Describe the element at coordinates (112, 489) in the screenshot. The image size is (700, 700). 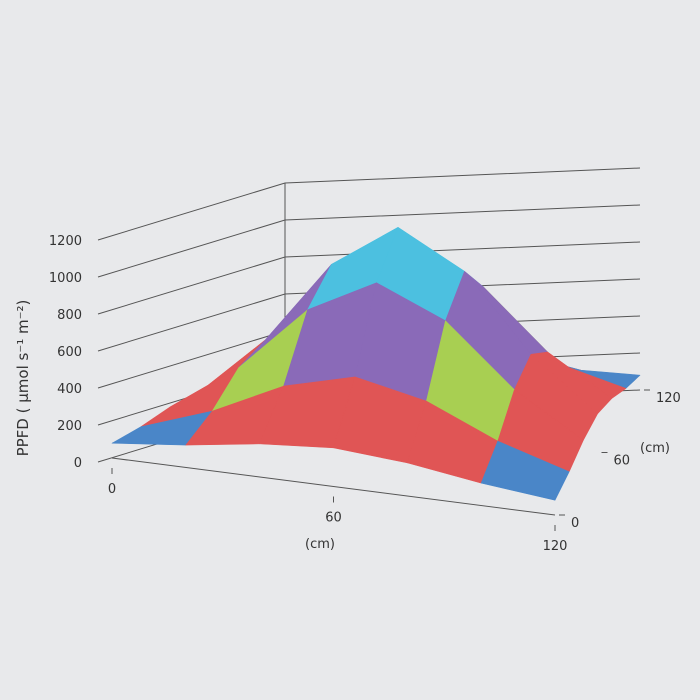
I see `x-tick-label: 0` at that location.